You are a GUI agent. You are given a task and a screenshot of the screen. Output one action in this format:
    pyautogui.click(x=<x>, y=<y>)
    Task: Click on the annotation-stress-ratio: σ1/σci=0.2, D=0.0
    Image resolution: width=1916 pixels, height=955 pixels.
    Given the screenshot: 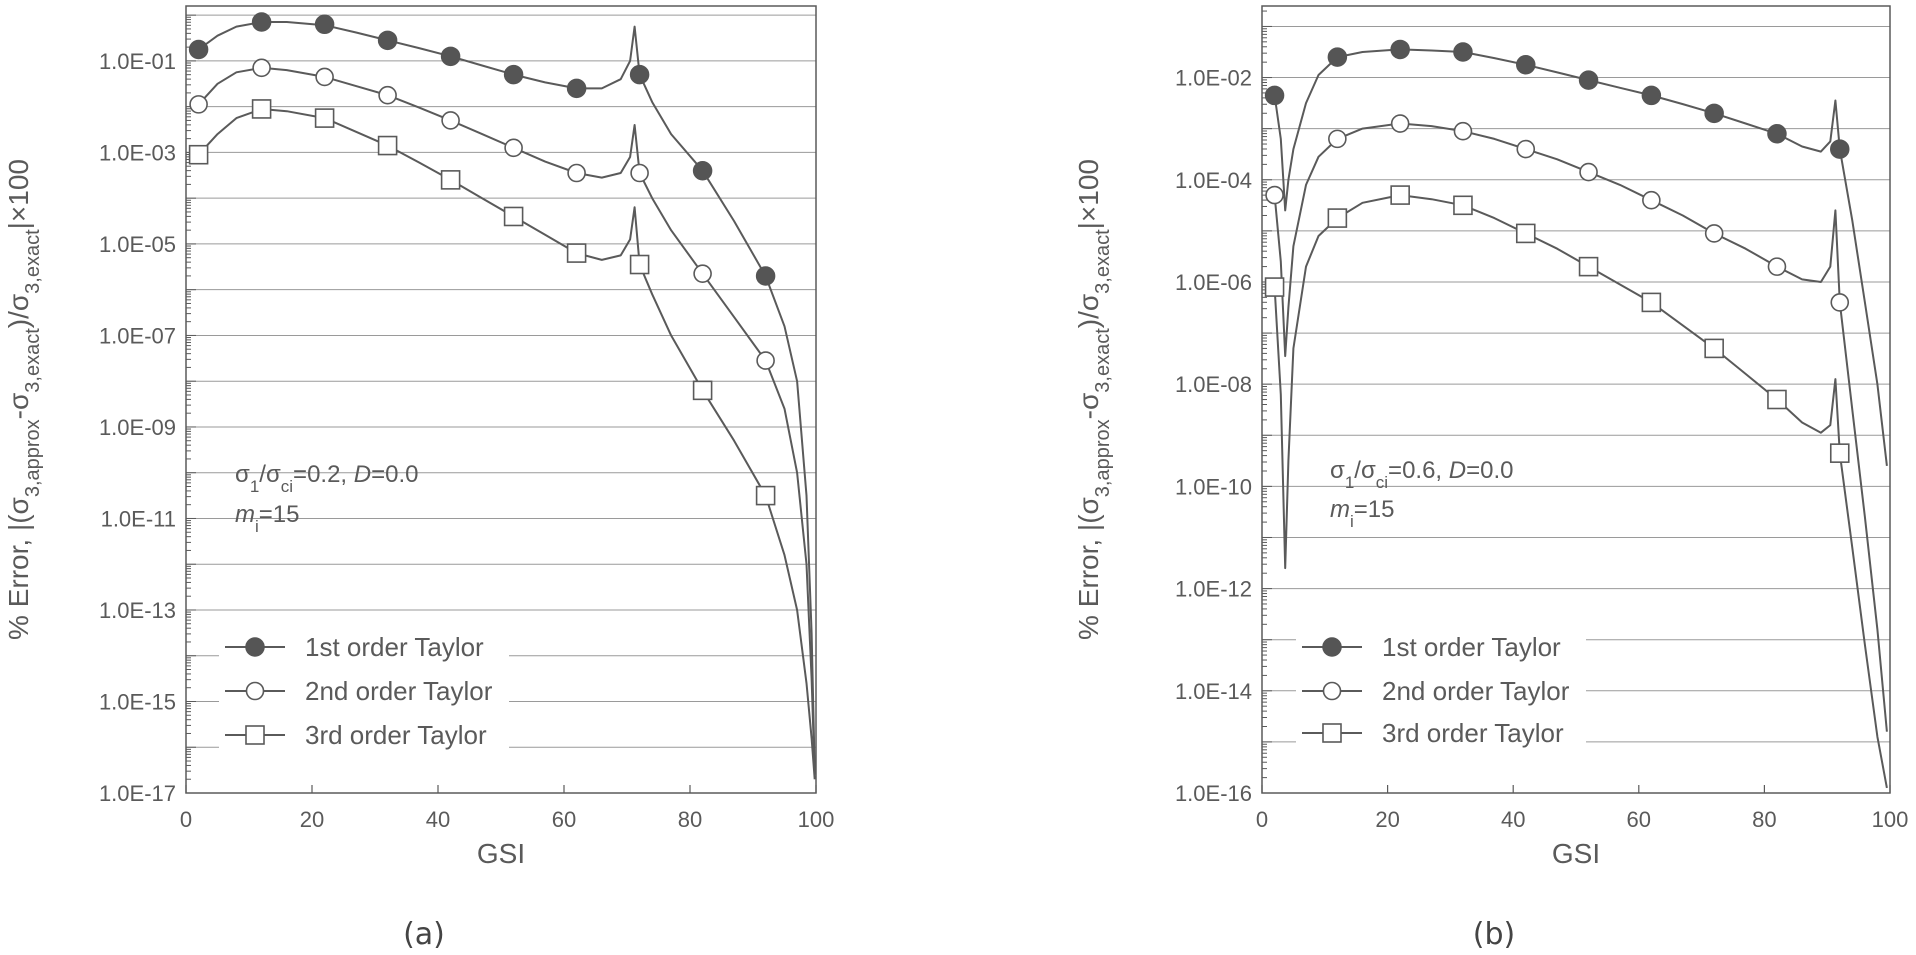 What is the action you would take?
    pyautogui.click(x=327, y=478)
    